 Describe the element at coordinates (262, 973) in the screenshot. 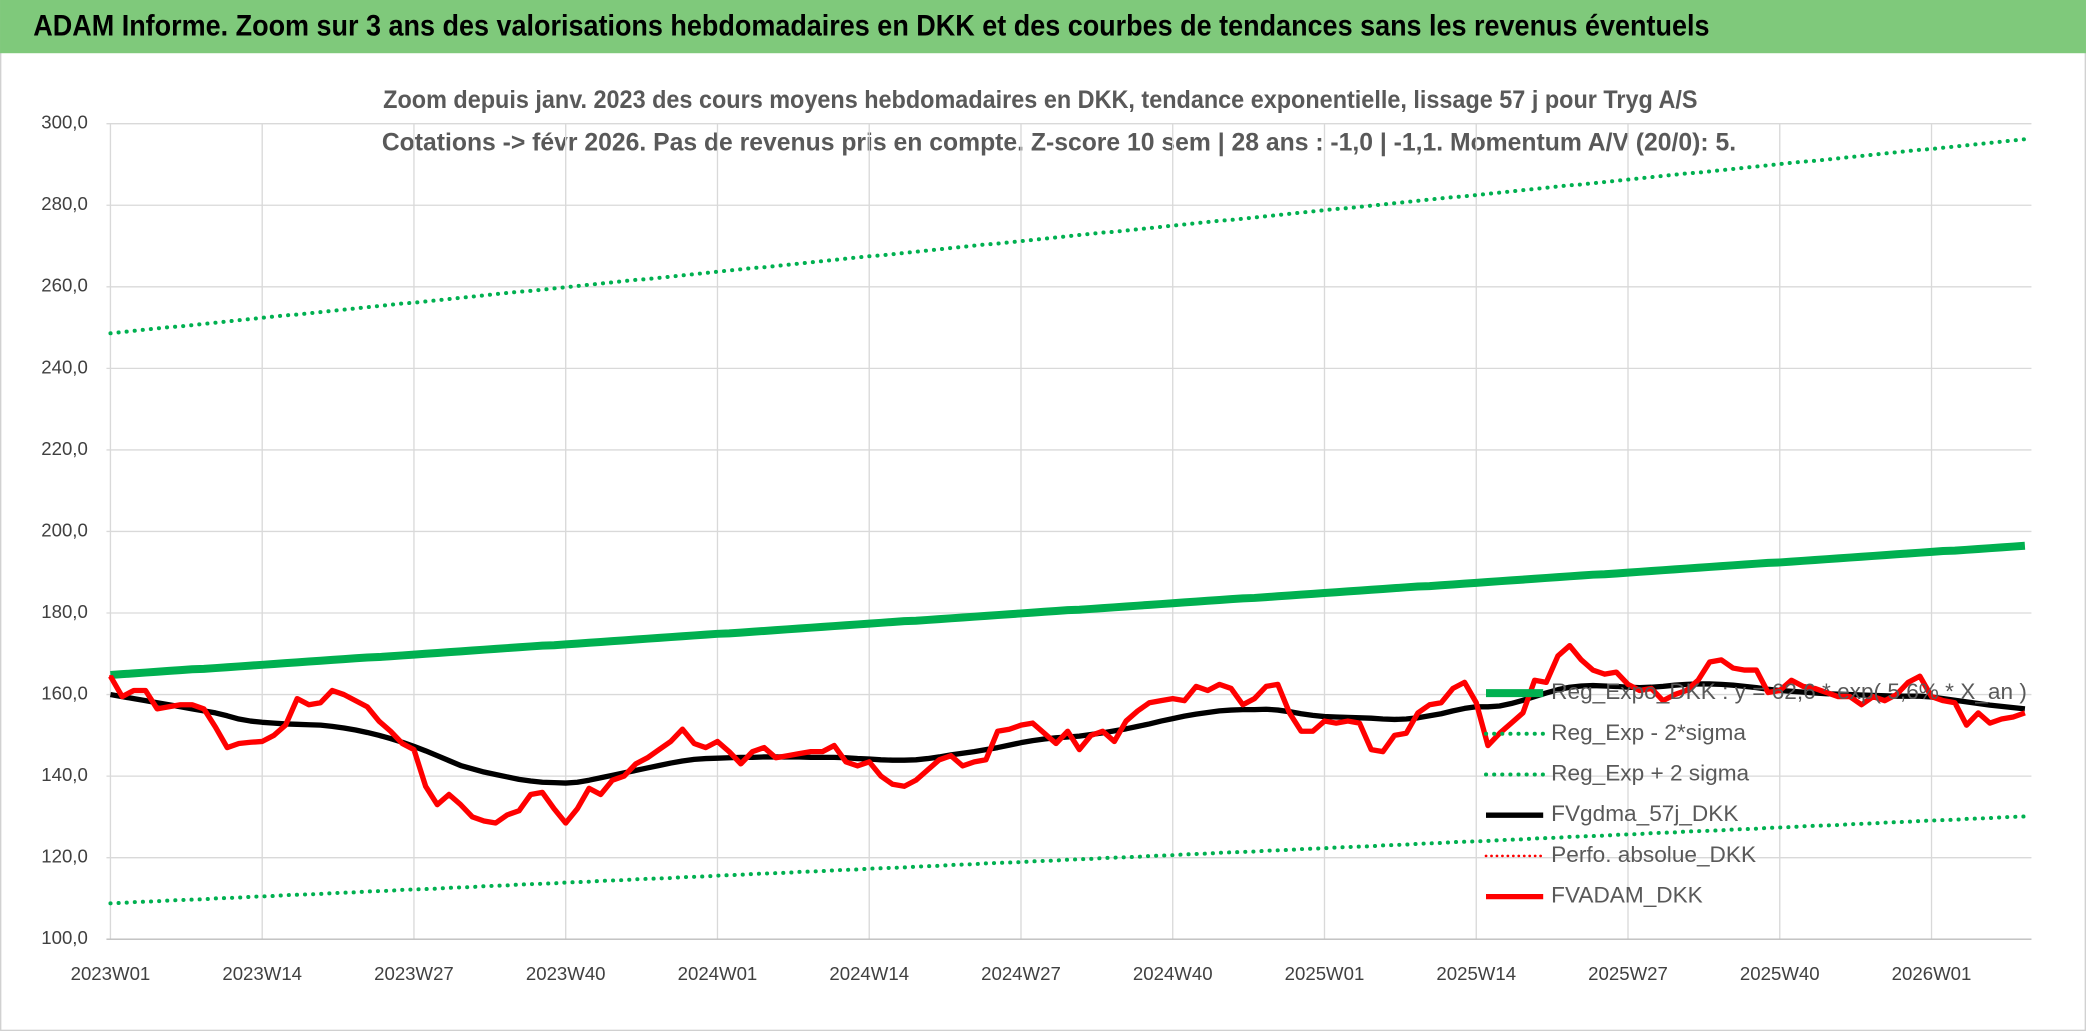

I see `x-tick-label: 2023W14` at that location.